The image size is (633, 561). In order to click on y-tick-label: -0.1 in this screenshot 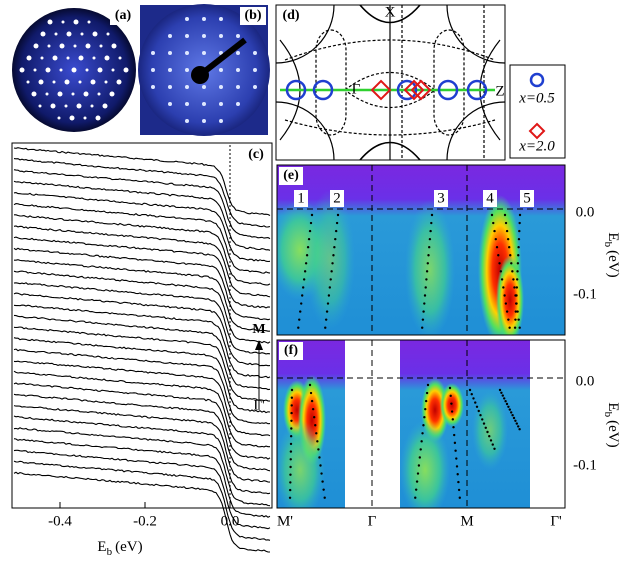, I will do `click(585, 465)`.